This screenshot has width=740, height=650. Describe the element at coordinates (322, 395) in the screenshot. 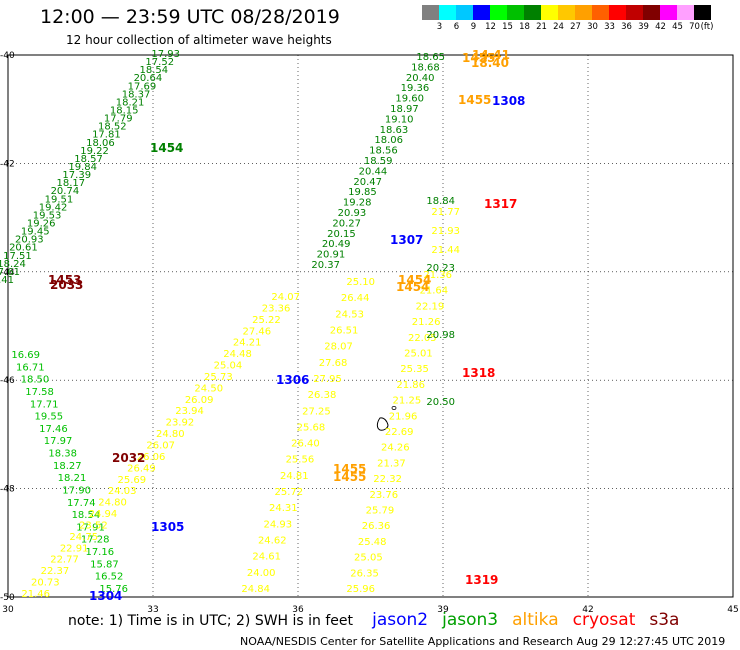

I see `wave-height-value: 26.38` at that location.